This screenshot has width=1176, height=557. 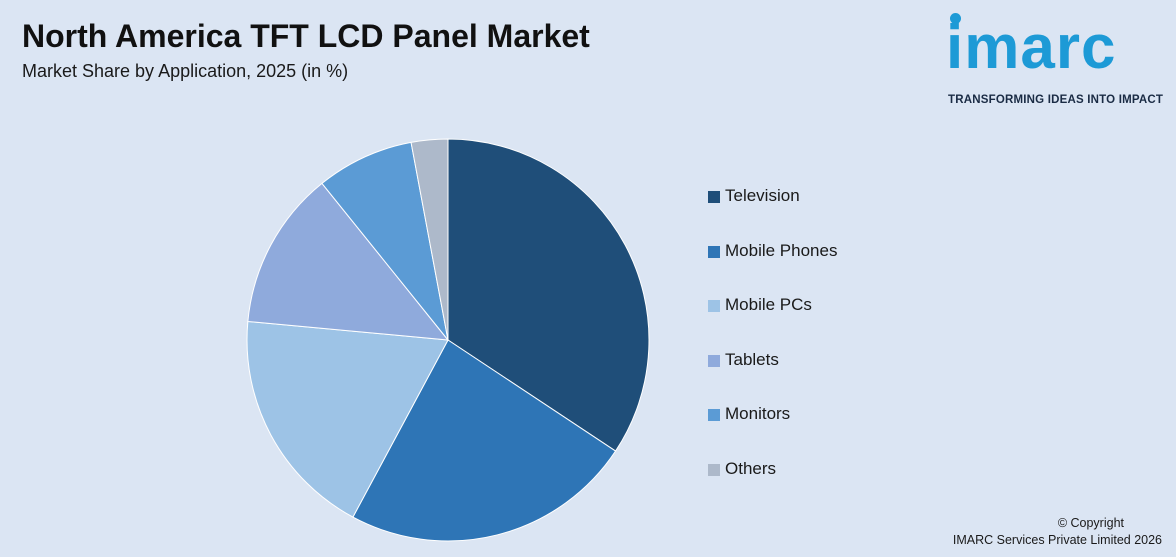 I want to click on legend-label: Tablets, so click(x=752, y=359).